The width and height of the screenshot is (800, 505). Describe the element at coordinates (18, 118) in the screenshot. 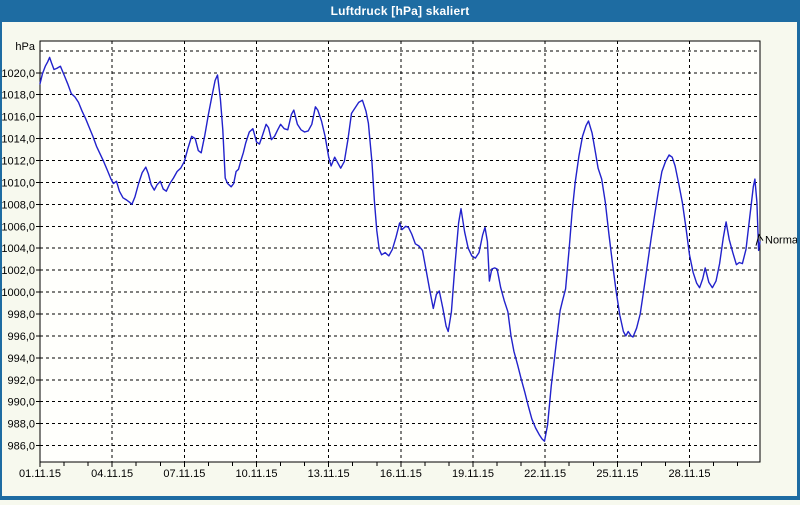

I see `y-axis-label: 1016,0` at that location.